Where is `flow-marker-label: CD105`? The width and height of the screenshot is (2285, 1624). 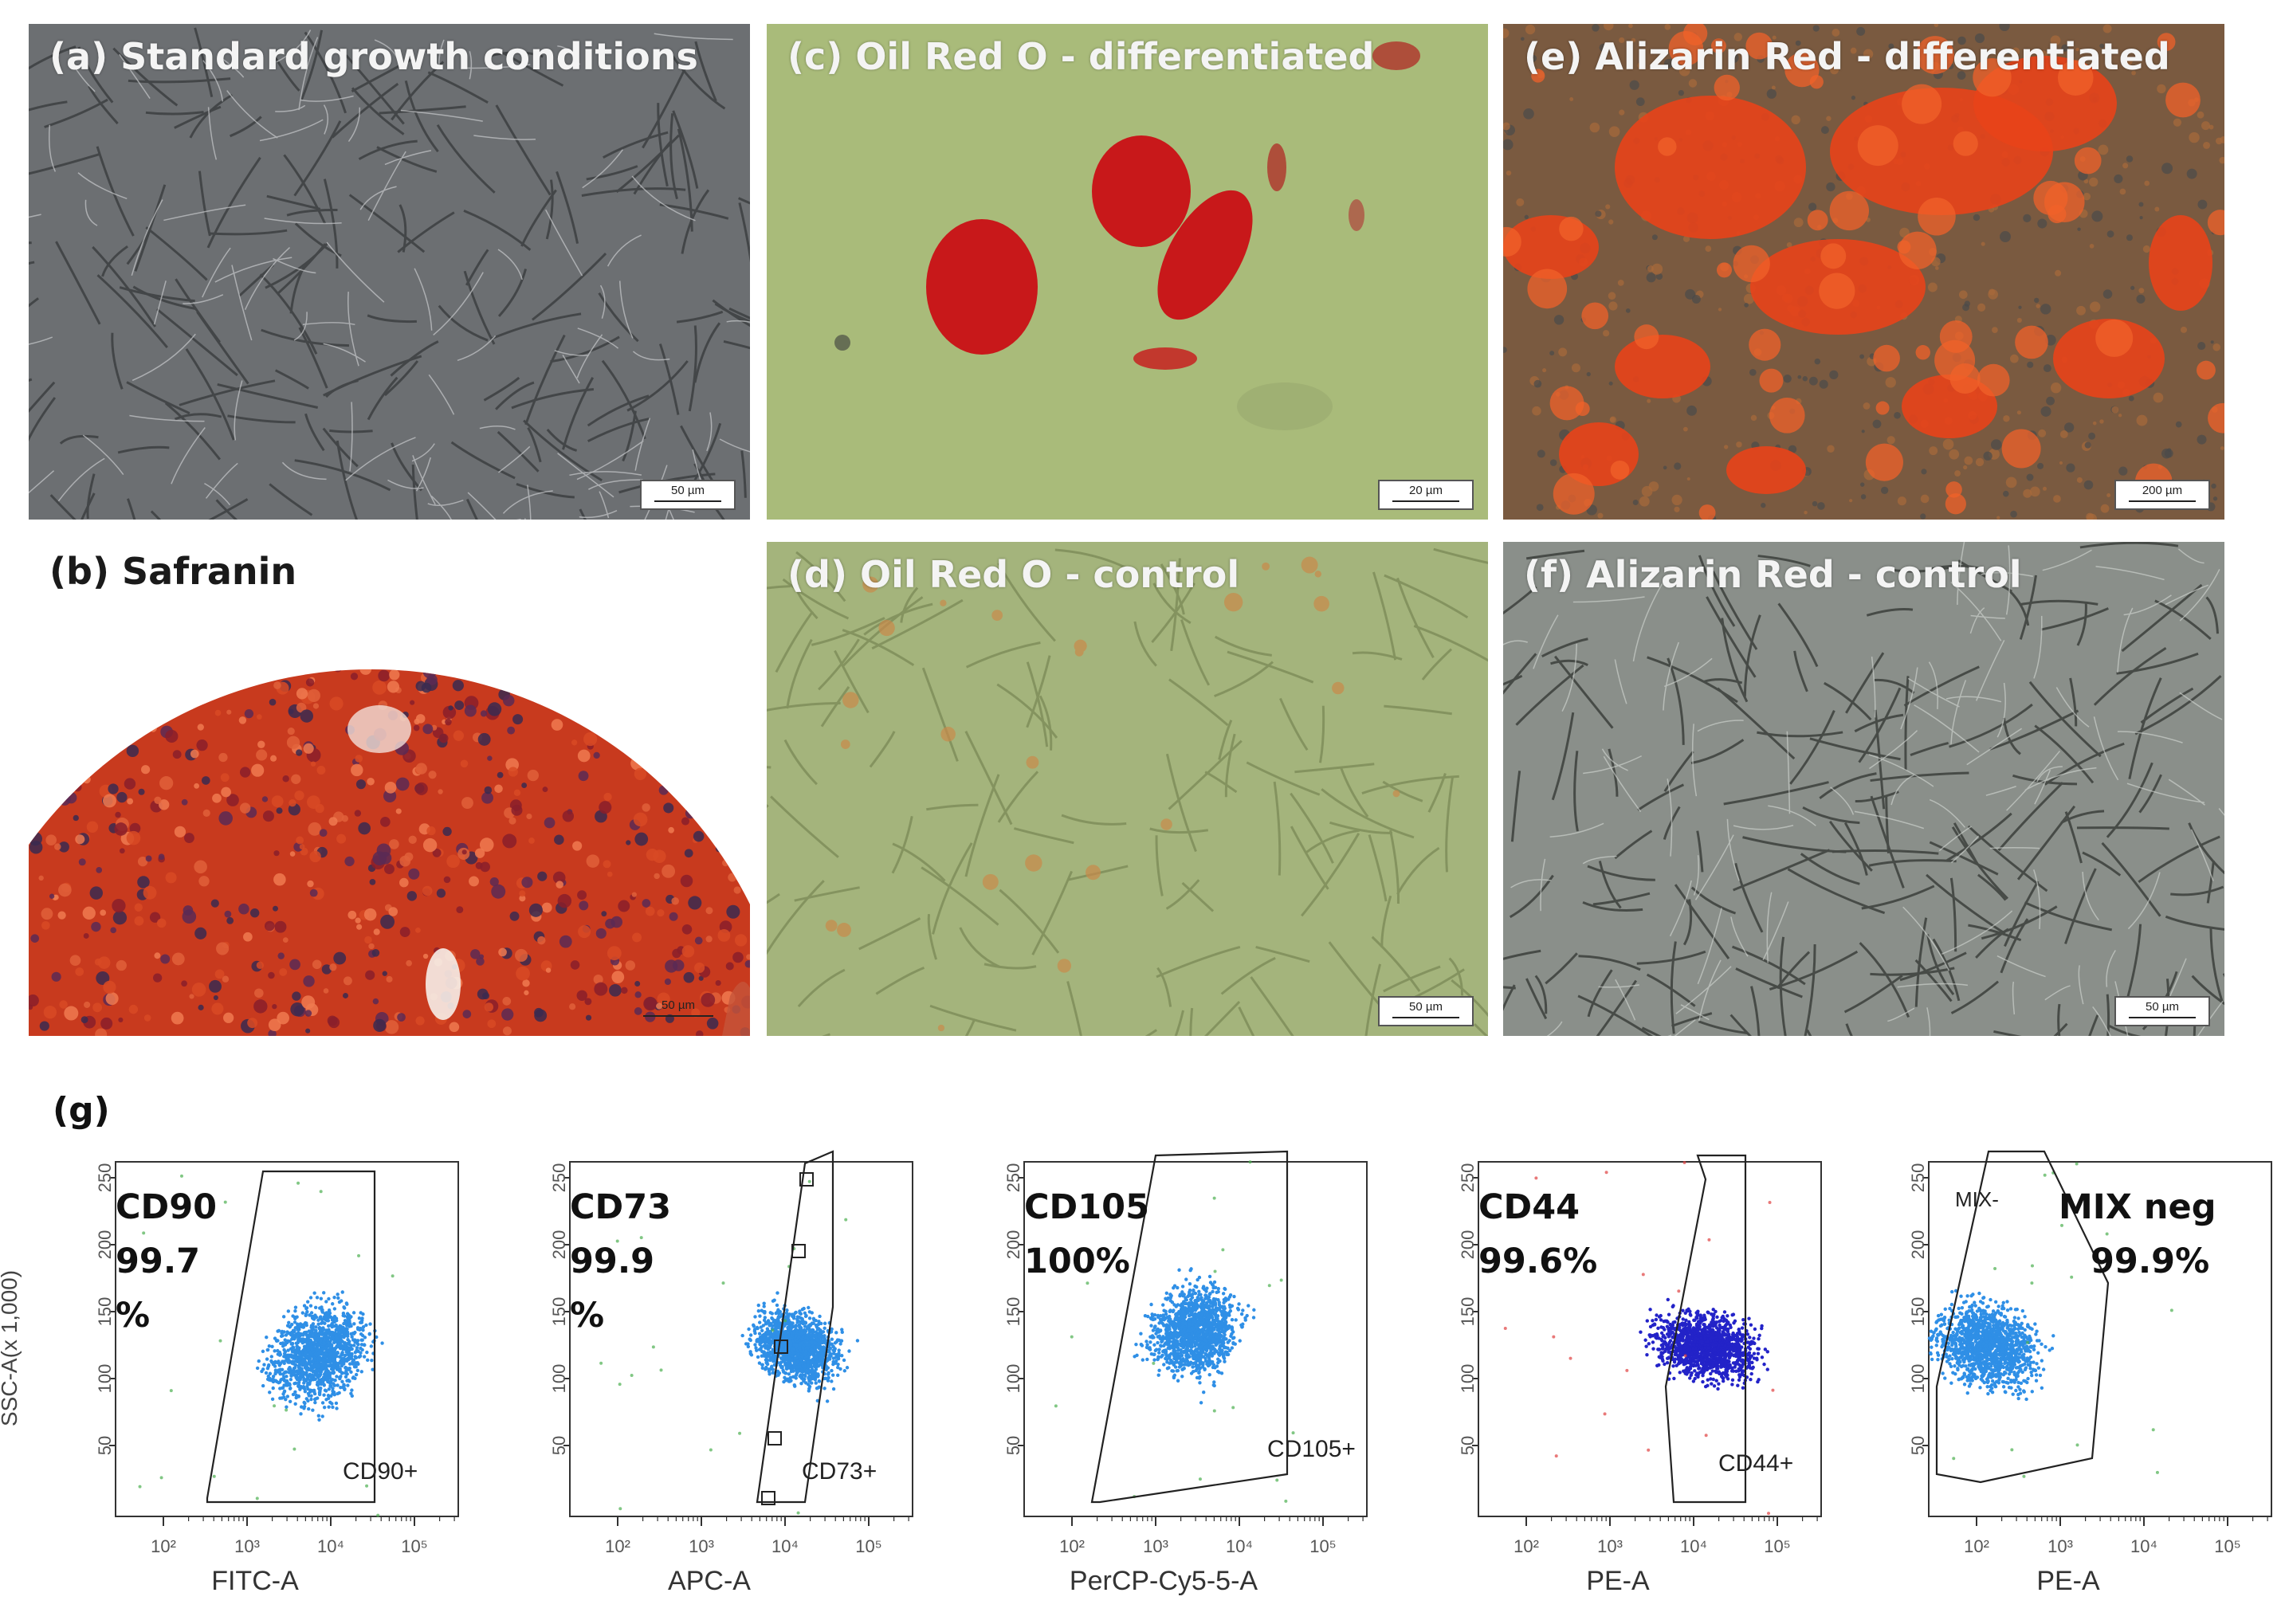 flow-marker-label: CD105 is located at coordinates (1087, 1207).